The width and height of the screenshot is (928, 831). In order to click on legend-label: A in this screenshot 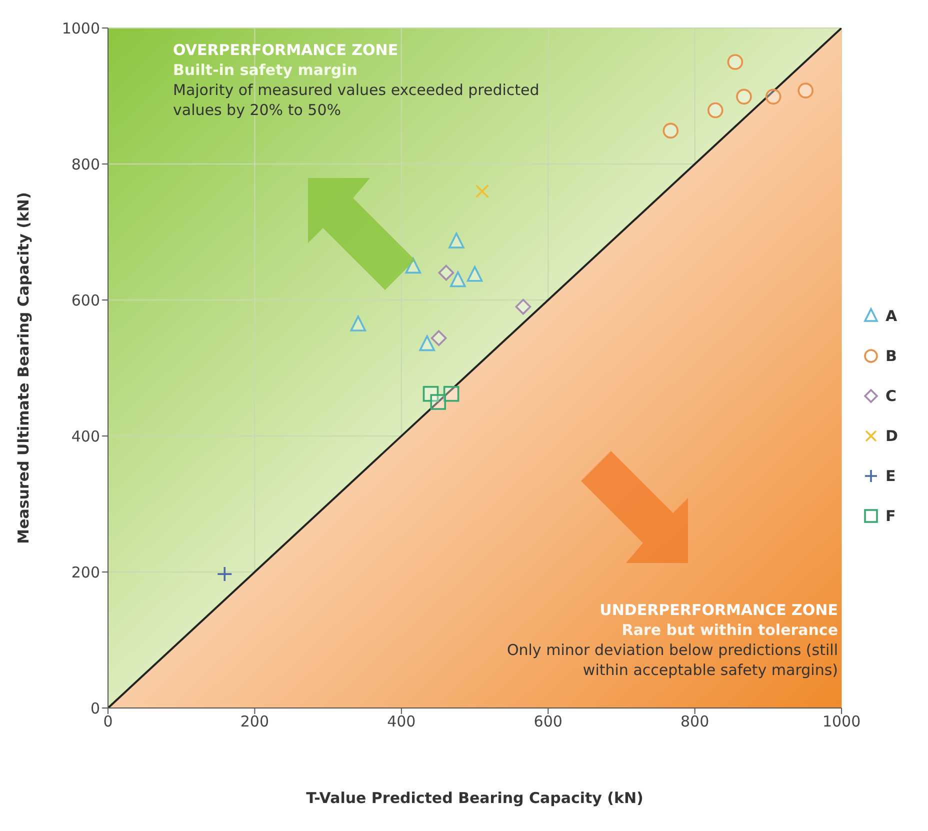, I will do `click(892, 315)`.